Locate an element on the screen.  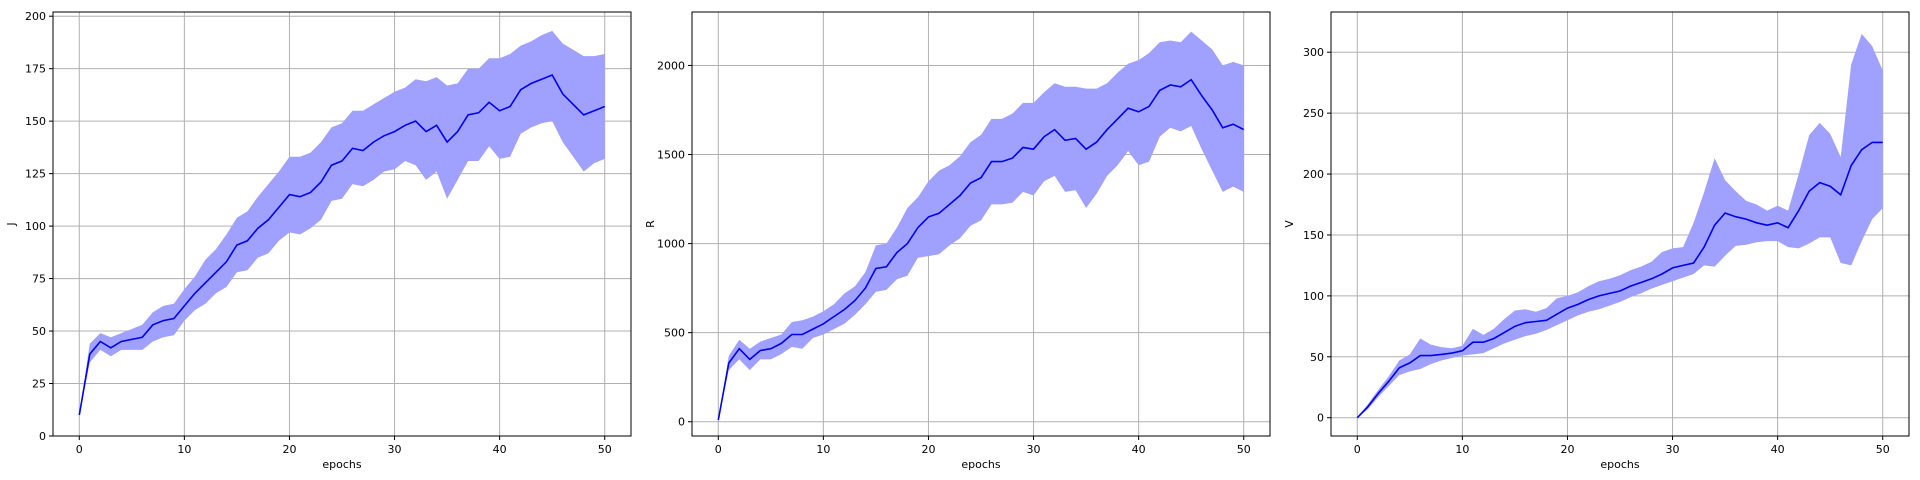
y-tick-label: 1500 is located at coordinates (671, 155).